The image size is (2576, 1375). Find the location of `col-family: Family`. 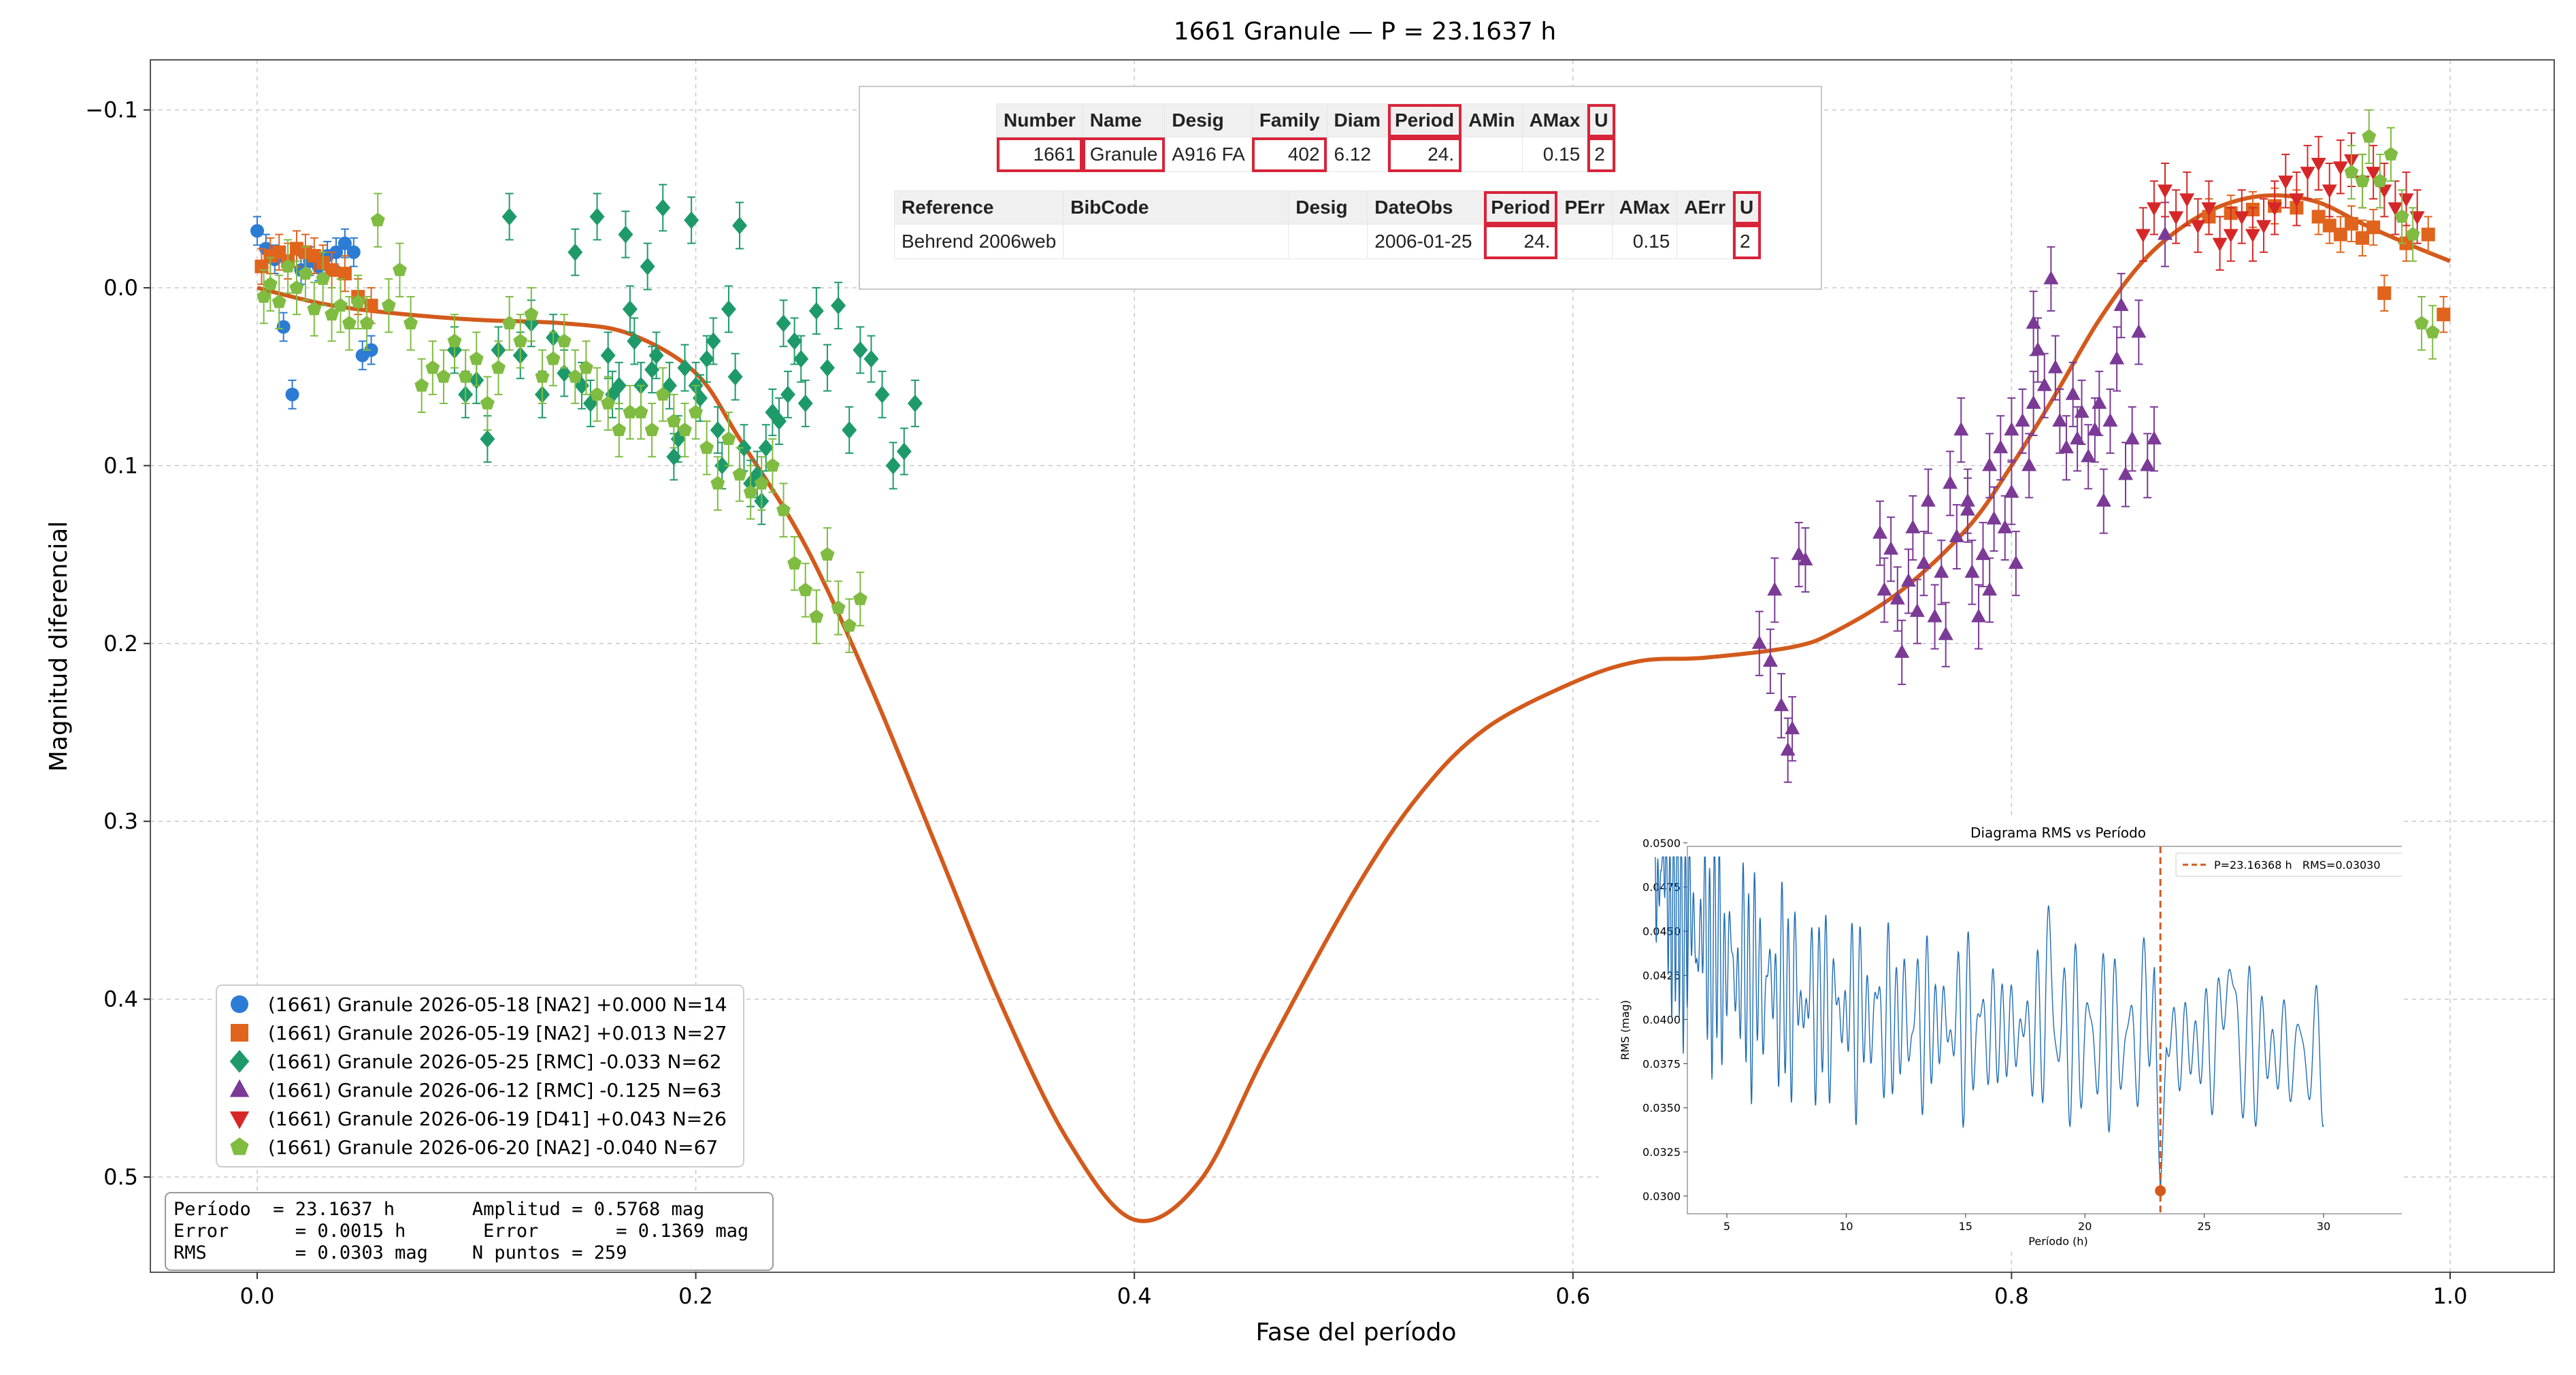

col-family: Family is located at coordinates (1289, 120).